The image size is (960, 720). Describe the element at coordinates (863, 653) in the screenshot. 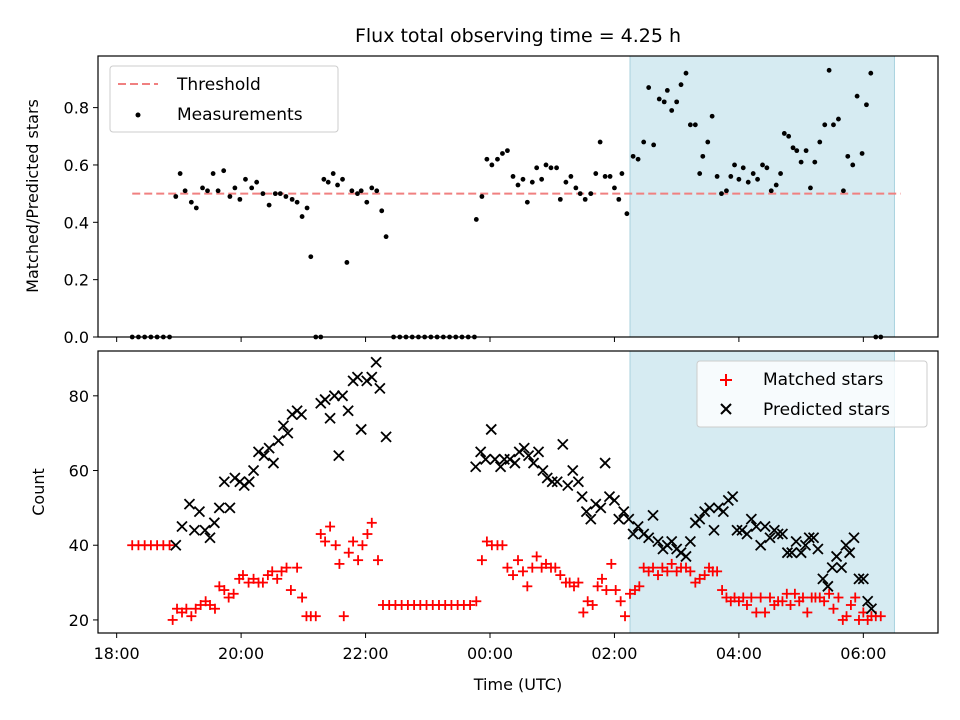

I see `x-tick-label: 06:00` at that location.